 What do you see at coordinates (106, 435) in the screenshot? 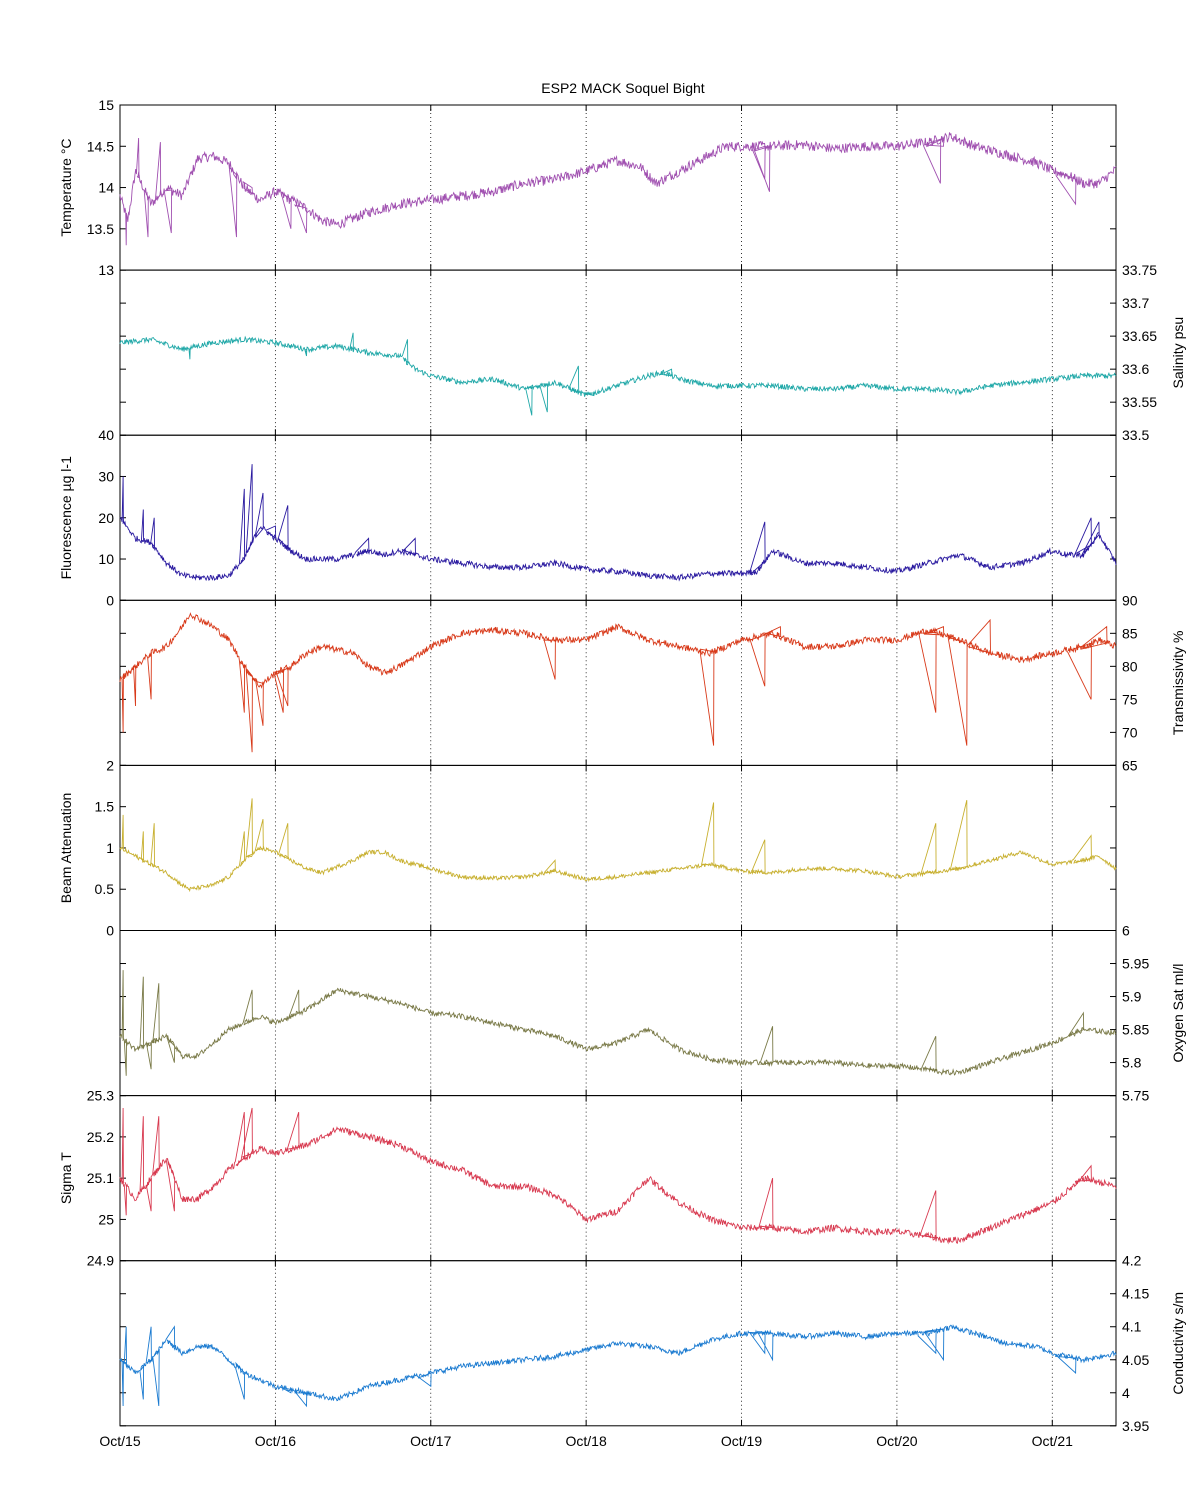
I see `panel-3-y-tick-label: 40` at bounding box center [106, 435].